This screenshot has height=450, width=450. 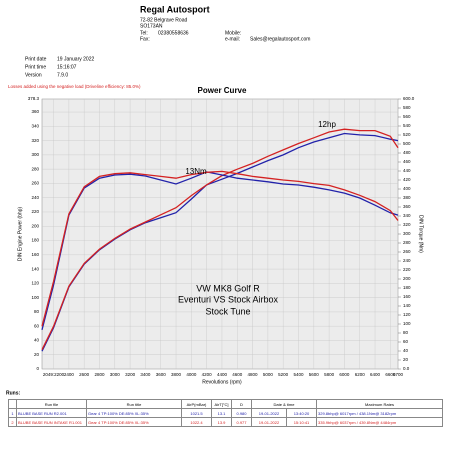 What do you see at coordinates (379, 422) in the screenshot?
I see `cell: 335.9bhp@ 6037rpm / 439.8Nm@ 4484rpm` at bounding box center [379, 422].